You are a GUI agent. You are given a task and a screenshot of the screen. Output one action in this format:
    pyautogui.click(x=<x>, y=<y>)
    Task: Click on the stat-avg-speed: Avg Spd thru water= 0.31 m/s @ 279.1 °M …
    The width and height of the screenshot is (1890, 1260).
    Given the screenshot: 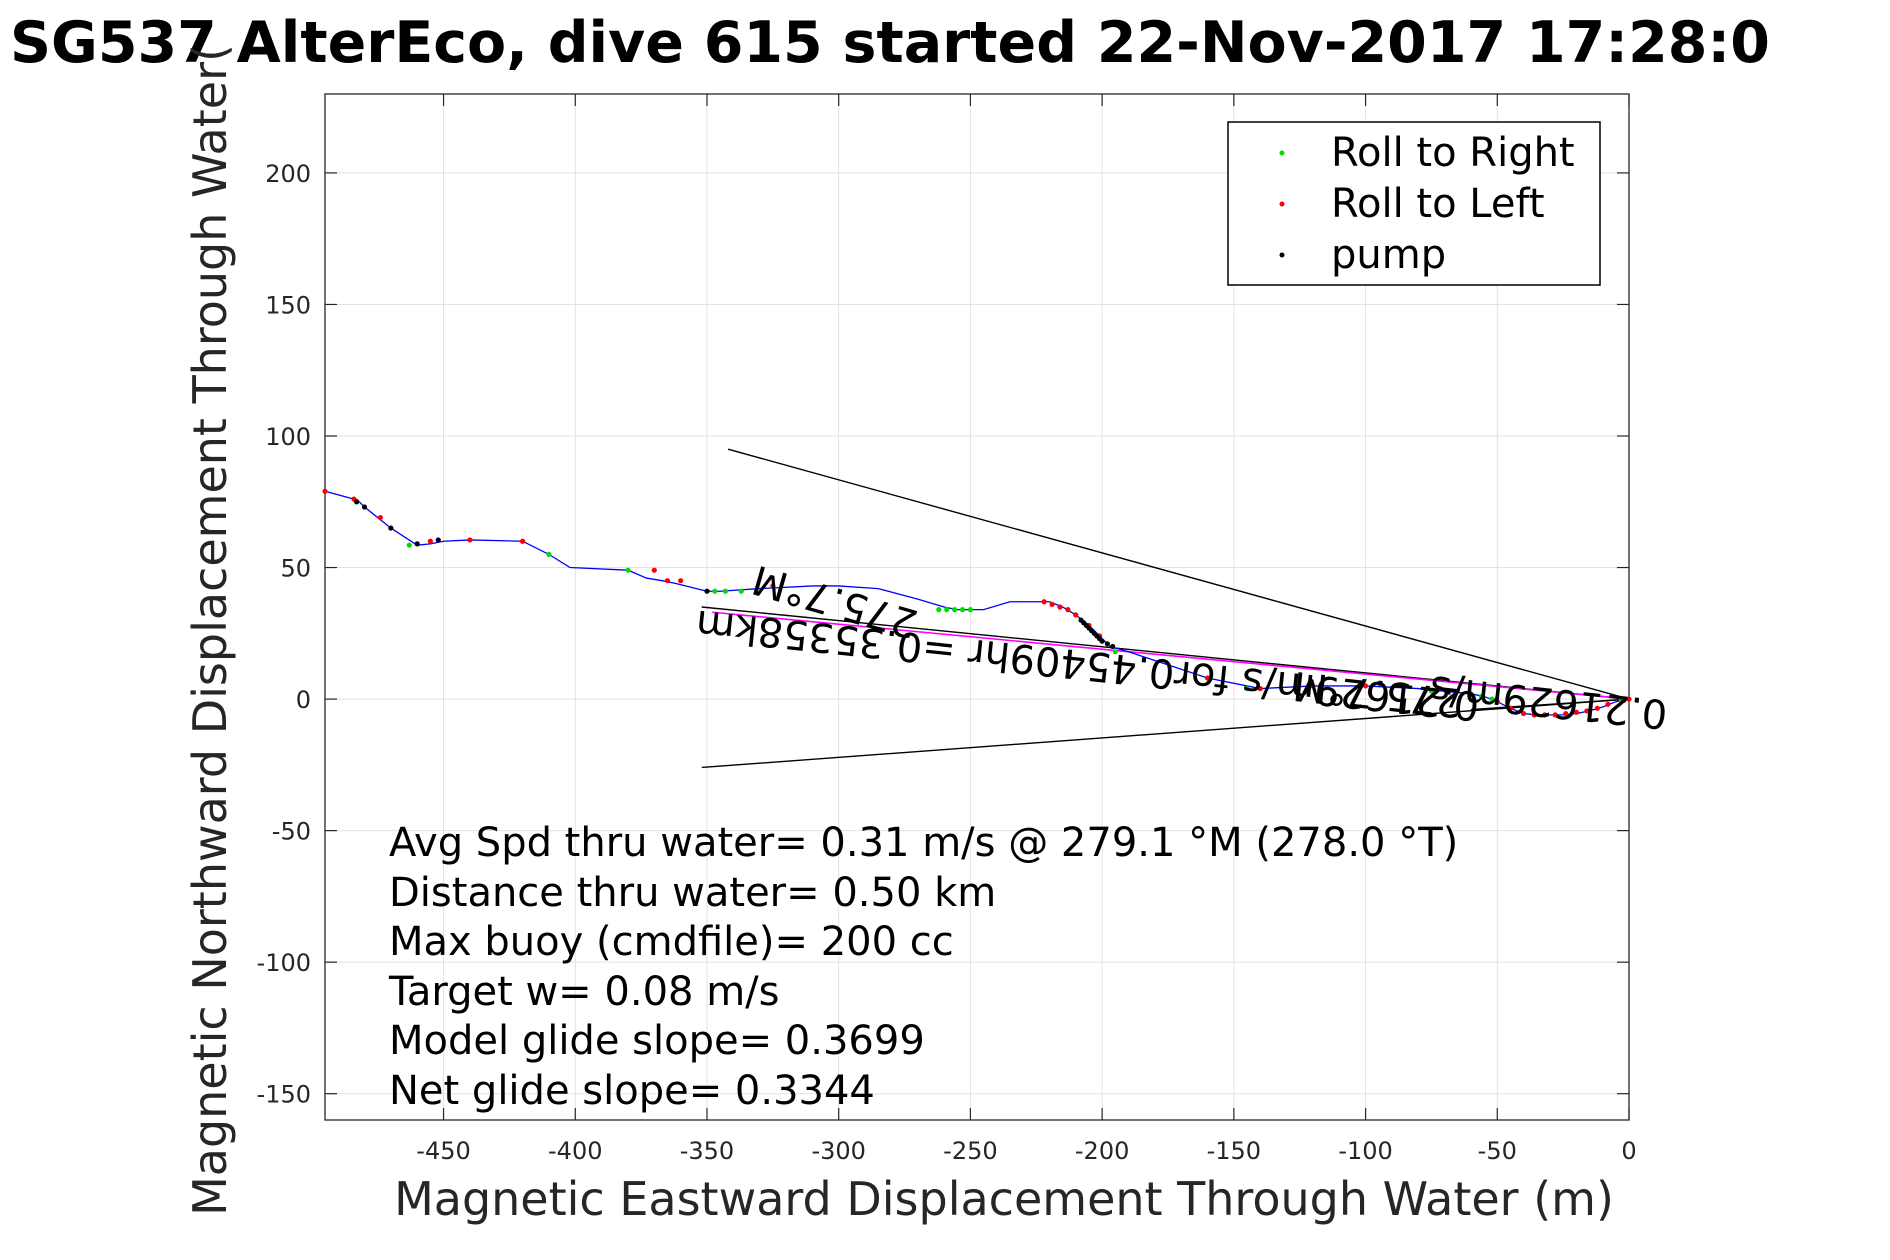 What is the action you would take?
    pyautogui.click(x=923, y=843)
    